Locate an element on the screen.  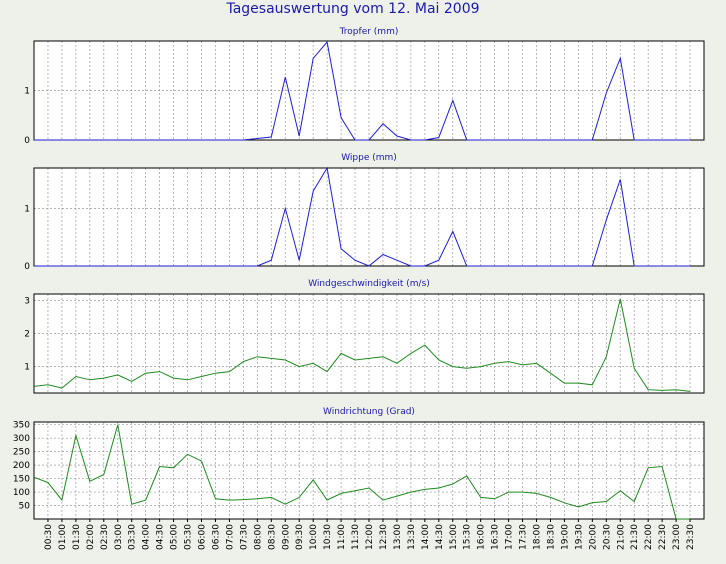
x-tick-label: 21:30 is located at coordinates (635, 537).